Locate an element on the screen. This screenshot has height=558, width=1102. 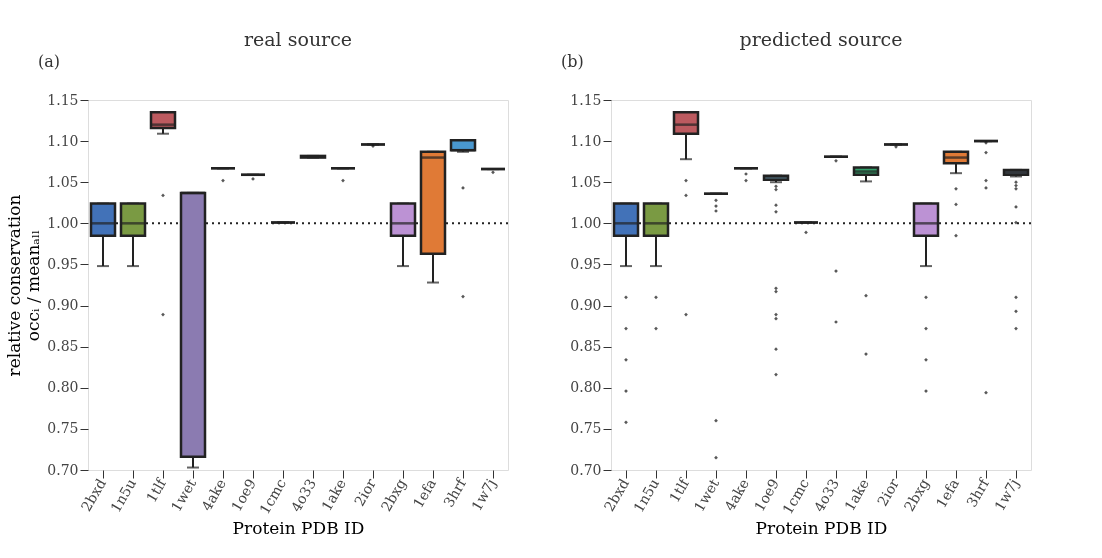
chart-title: predicted source is located at coordinates (821, 39).